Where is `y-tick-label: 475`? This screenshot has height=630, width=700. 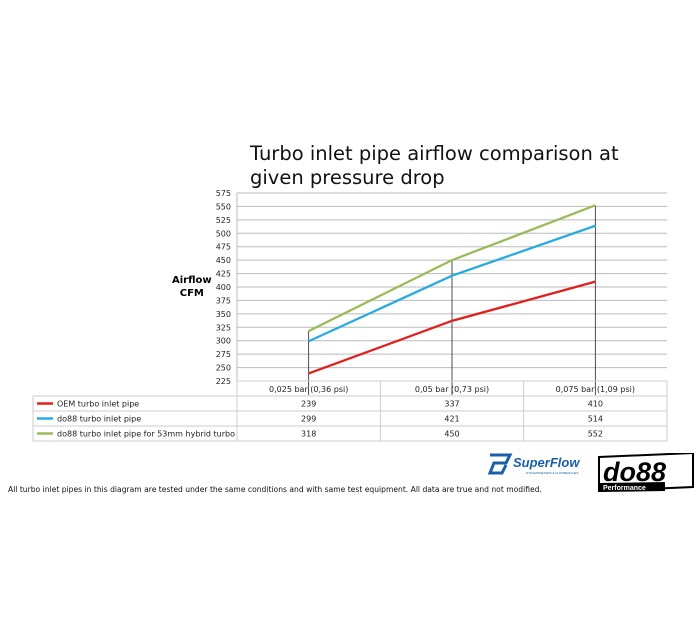 y-tick-label: 475 is located at coordinates (223, 247).